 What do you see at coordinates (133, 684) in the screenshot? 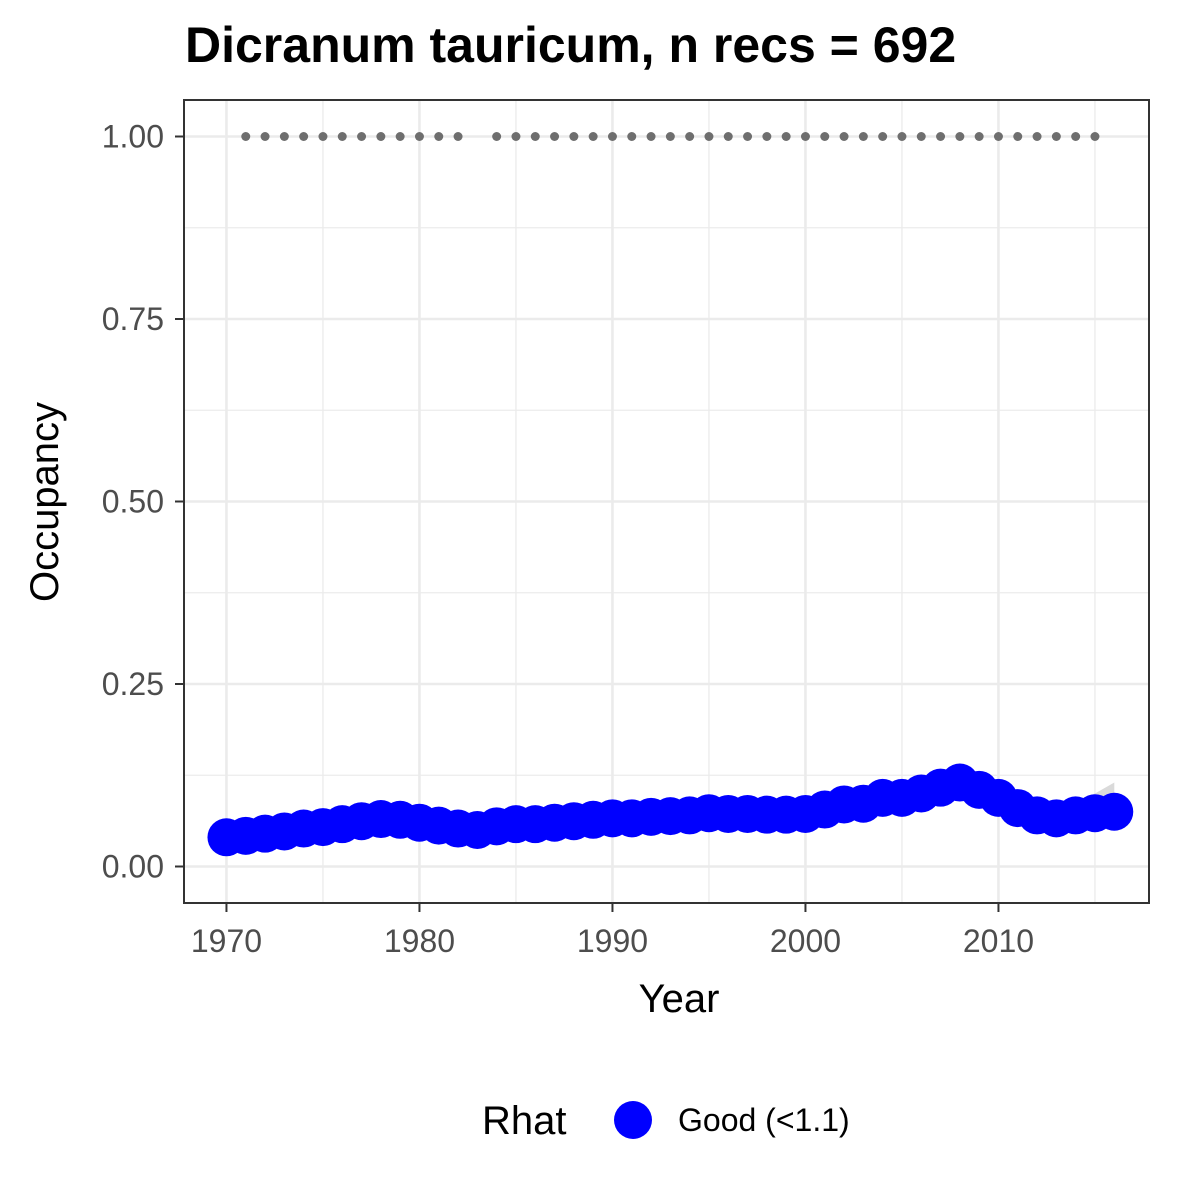
I see `y-tick-label: 0.25` at bounding box center [133, 684].